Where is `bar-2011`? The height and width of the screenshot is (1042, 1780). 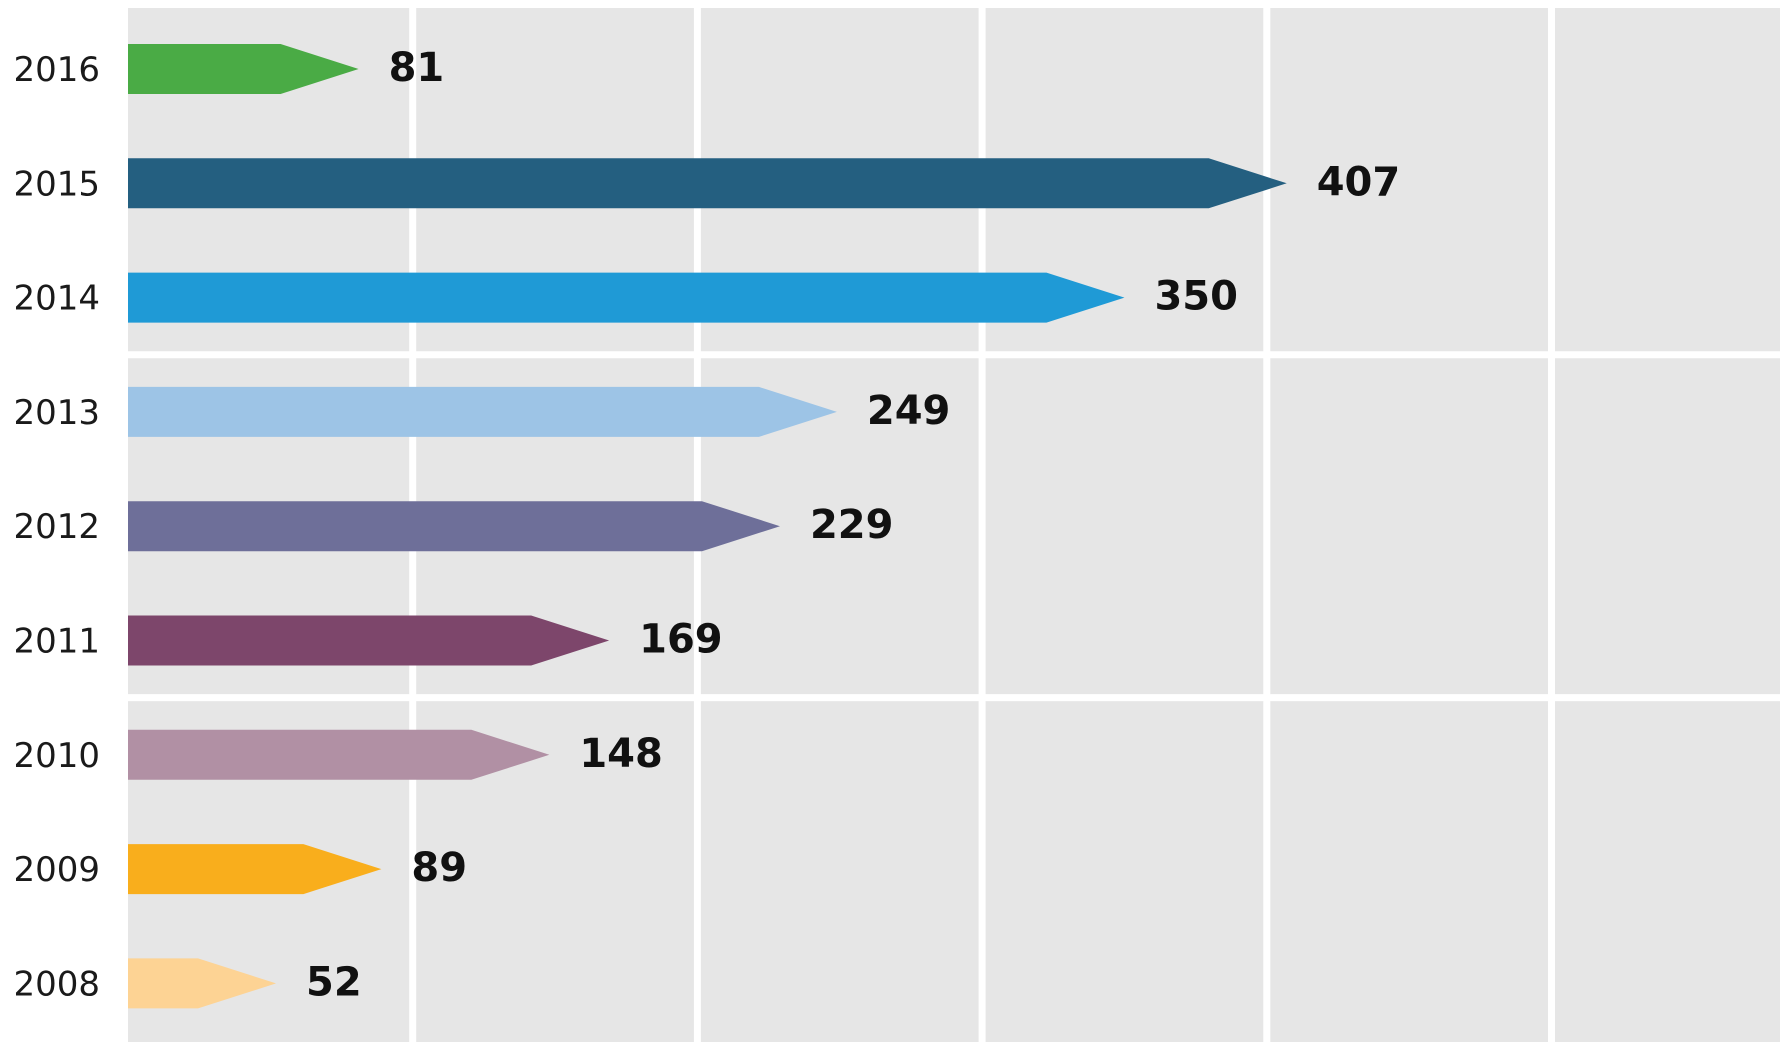
bar-2011 is located at coordinates (369, 640).